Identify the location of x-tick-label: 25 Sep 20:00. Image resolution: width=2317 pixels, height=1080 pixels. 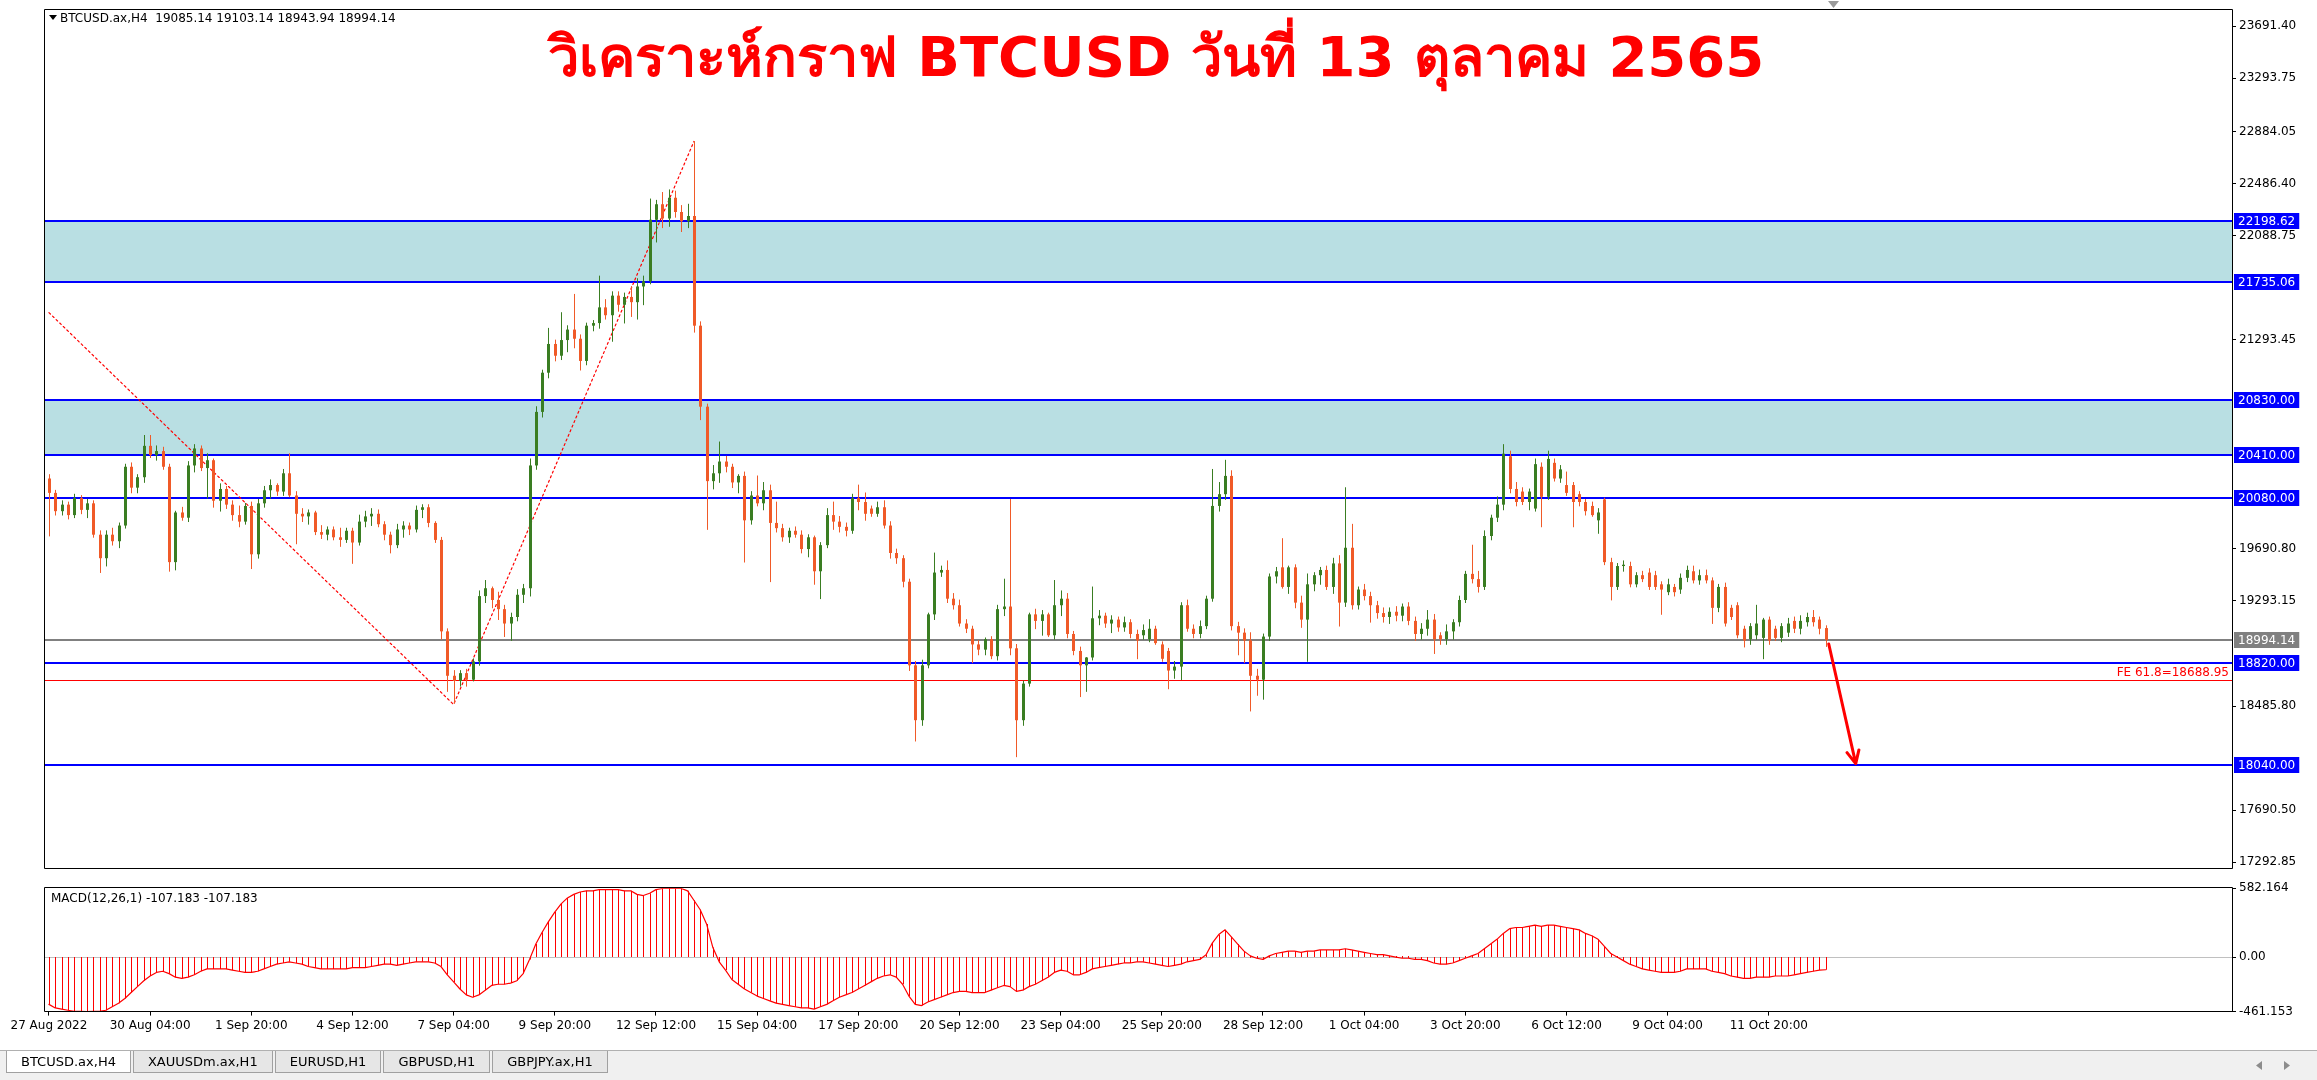
(1161, 1024).